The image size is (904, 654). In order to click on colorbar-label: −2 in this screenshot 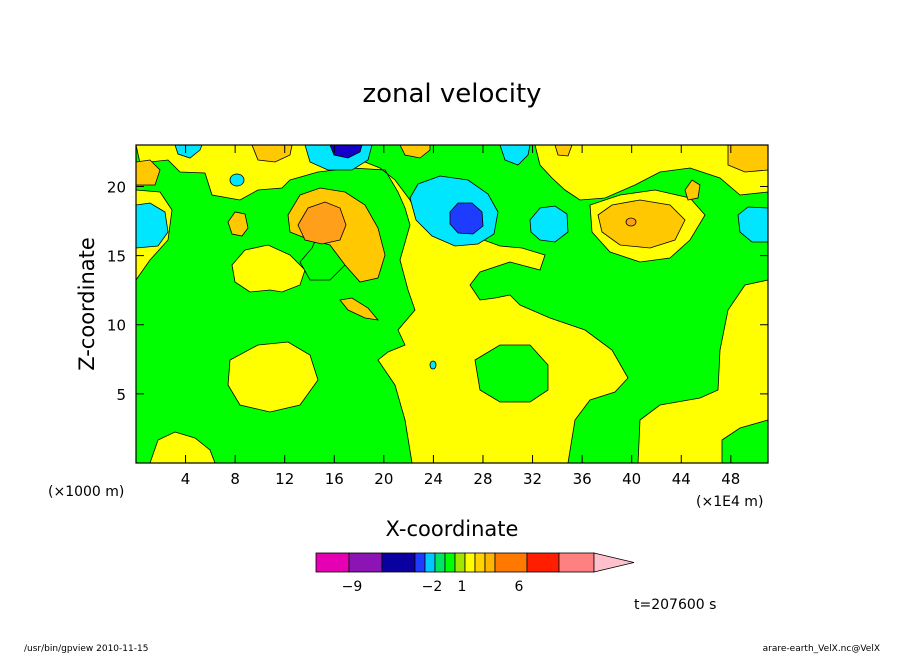, I will do `click(432, 587)`.